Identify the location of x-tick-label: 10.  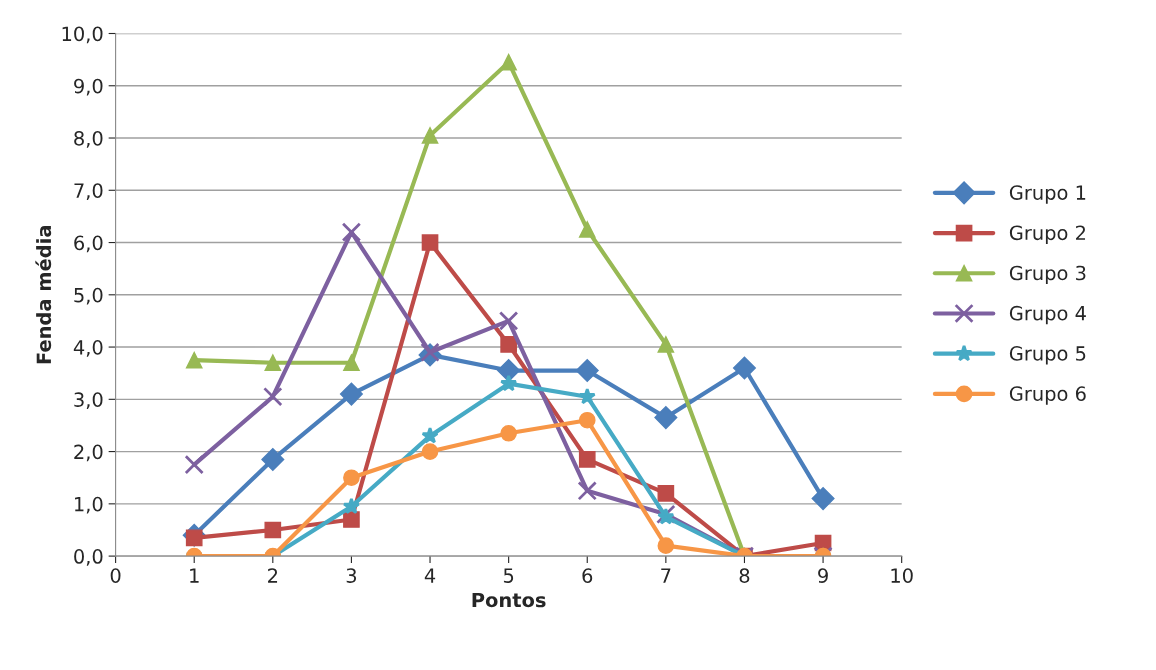
(902, 575).